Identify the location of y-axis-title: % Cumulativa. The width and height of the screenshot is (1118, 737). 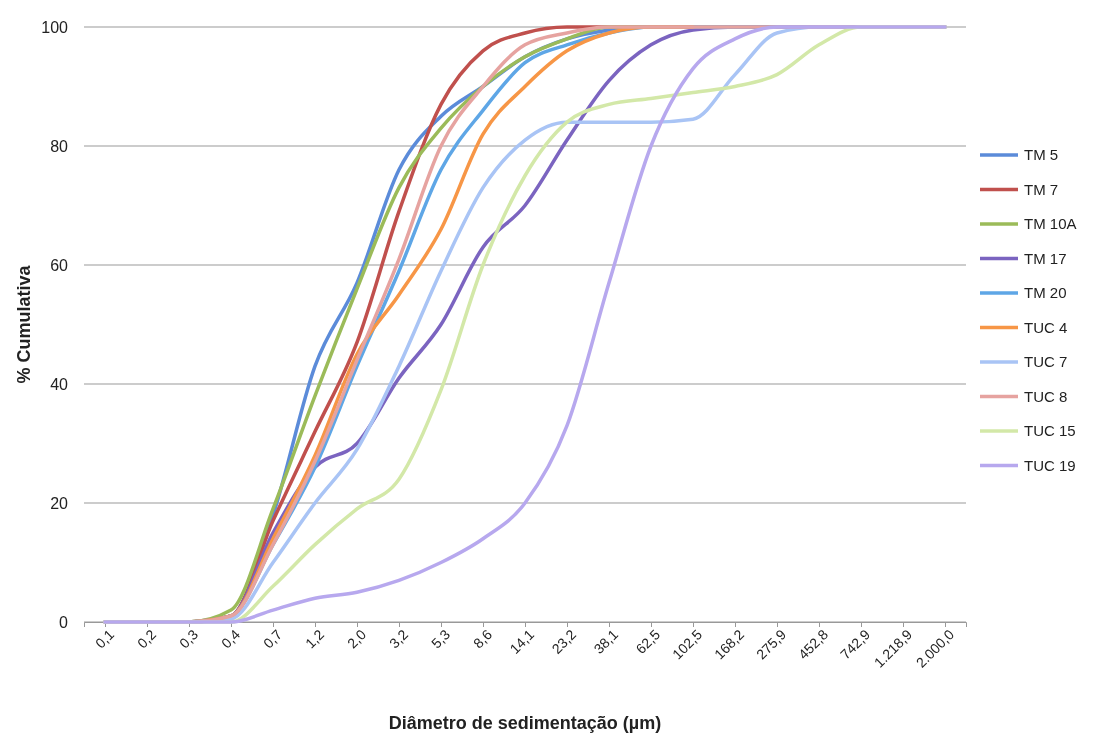
(24, 324).